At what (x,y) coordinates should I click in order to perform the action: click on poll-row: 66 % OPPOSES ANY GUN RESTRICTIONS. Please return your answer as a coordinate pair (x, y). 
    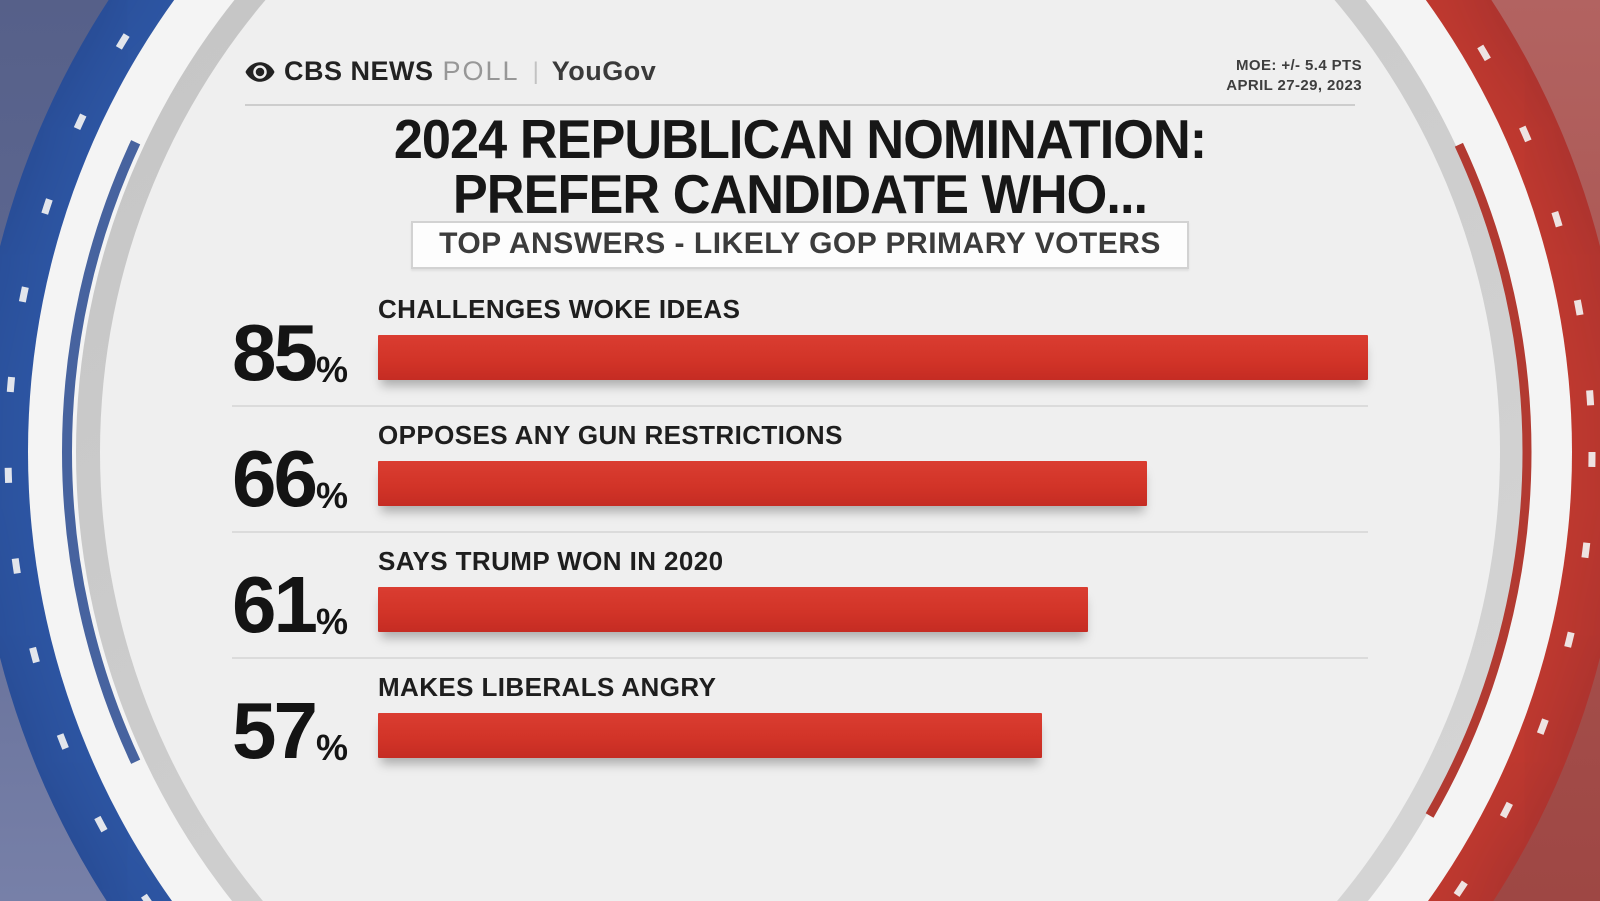
    Looking at the image, I should click on (800, 470).